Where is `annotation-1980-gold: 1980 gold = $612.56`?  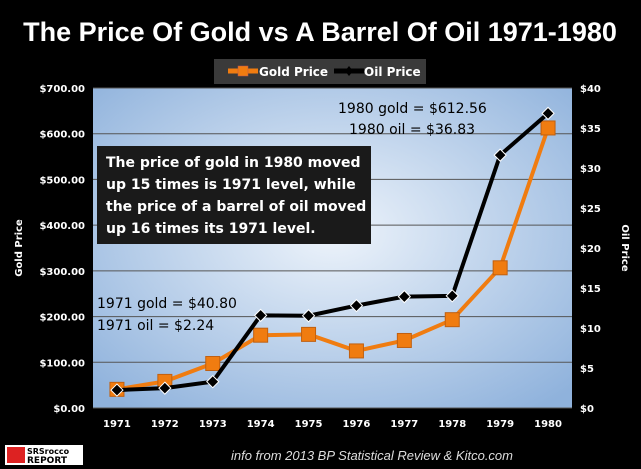
annotation-1980-gold: 1980 gold = $612.56 is located at coordinates (412, 109).